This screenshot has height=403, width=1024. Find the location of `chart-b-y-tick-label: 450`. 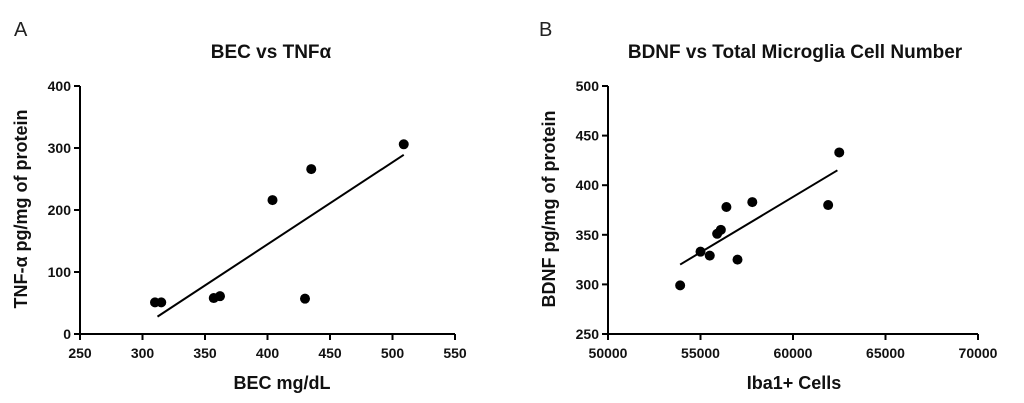

chart-b-y-tick-label: 450 is located at coordinates (588, 136).